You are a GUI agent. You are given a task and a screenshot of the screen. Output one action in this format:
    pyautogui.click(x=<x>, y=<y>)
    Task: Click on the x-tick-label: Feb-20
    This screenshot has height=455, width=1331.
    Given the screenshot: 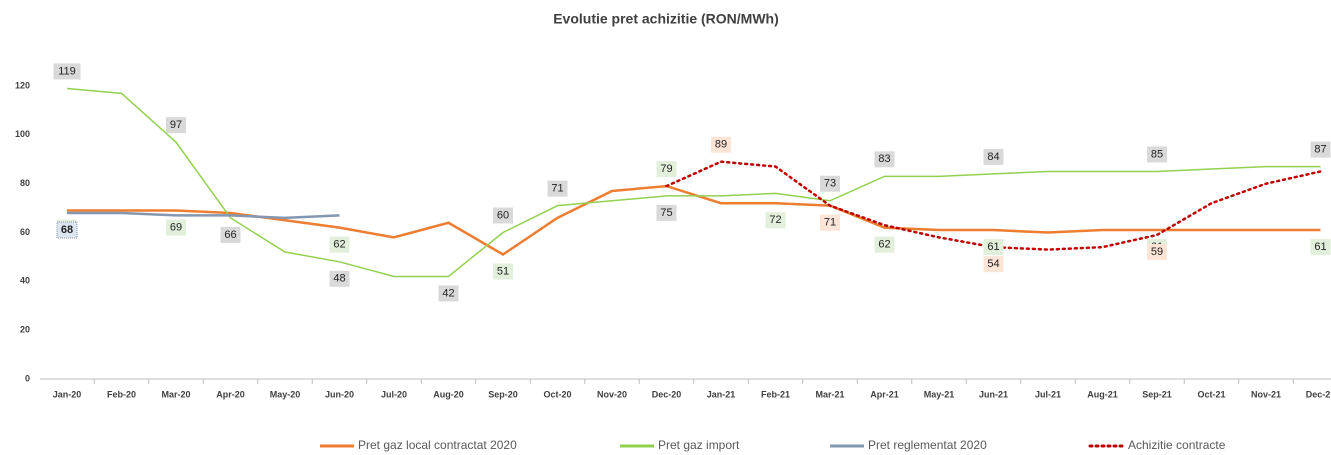 What is the action you would take?
    pyautogui.click(x=121, y=394)
    